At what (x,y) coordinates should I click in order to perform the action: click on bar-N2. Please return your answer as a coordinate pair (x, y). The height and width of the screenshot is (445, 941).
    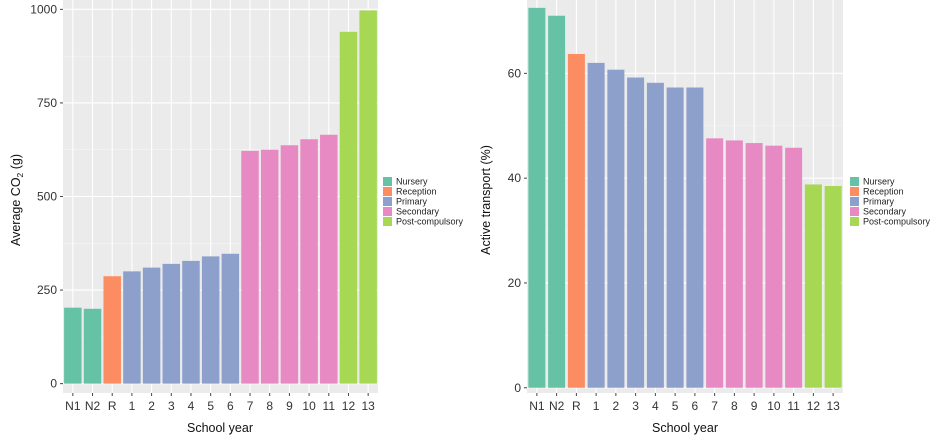
    Looking at the image, I should click on (92, 346).